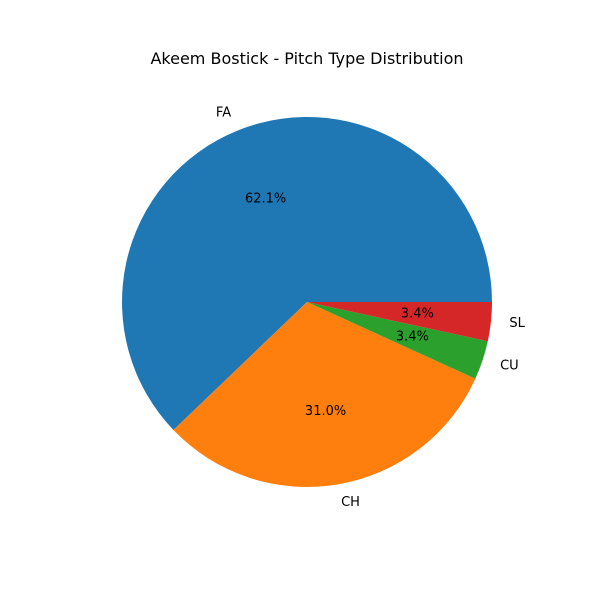  Describe the element at coordinates (412, 336) in the screenshot. I see `pct-label-cu: 3.4%` at that location.